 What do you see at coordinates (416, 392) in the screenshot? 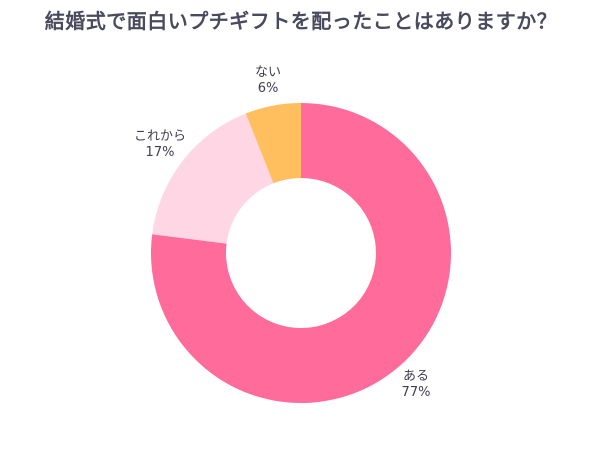
I see `slice-value-label-1: 77%` at bounding box center [416, 392].